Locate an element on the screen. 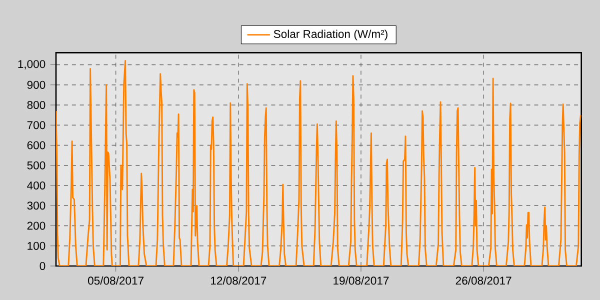 This screenshot has height=300, width=600. y-tick-label: 100 is located at coordinates (37, 246).